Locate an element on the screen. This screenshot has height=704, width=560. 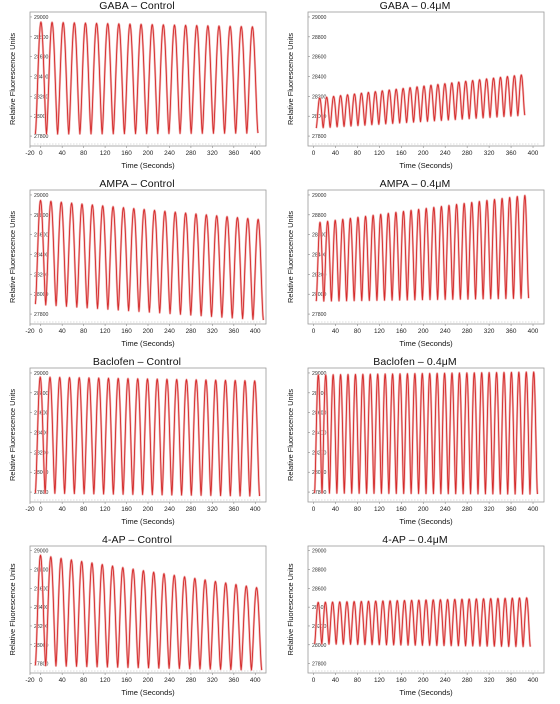
chart-title: AMPA – Control is located at coordinates (137, 184).